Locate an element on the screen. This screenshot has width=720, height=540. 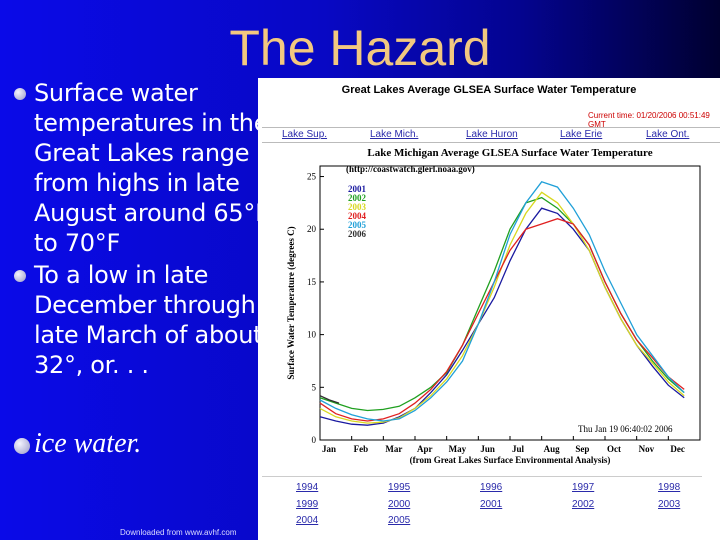
x-tick-label: Sep is located at coordinates (582, 449).